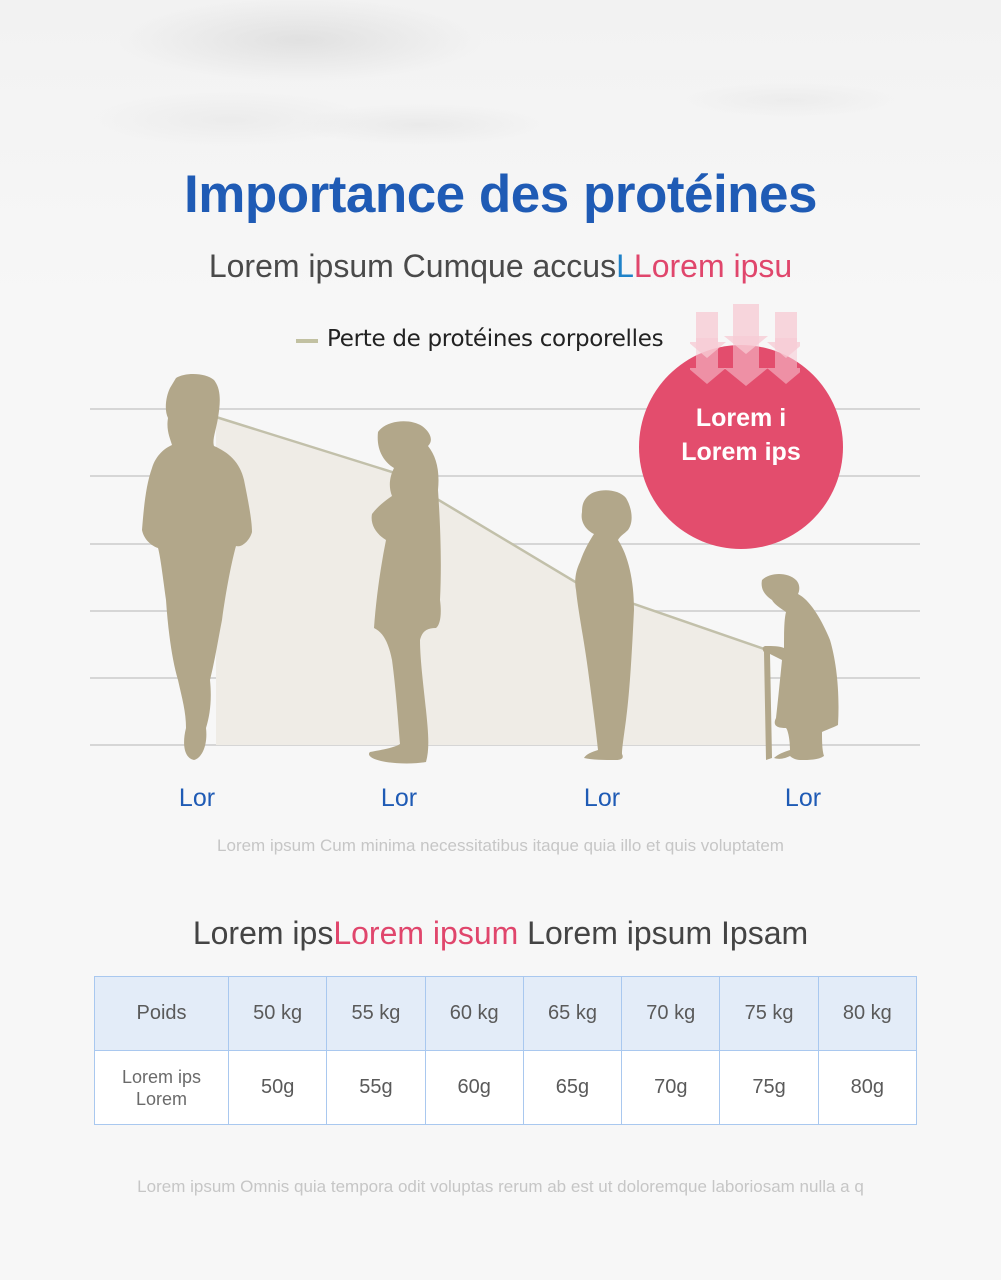  What do you see at coordinates (493, 534) in the screenshot?
I see `loss-line` at bounding box center [493, 534].